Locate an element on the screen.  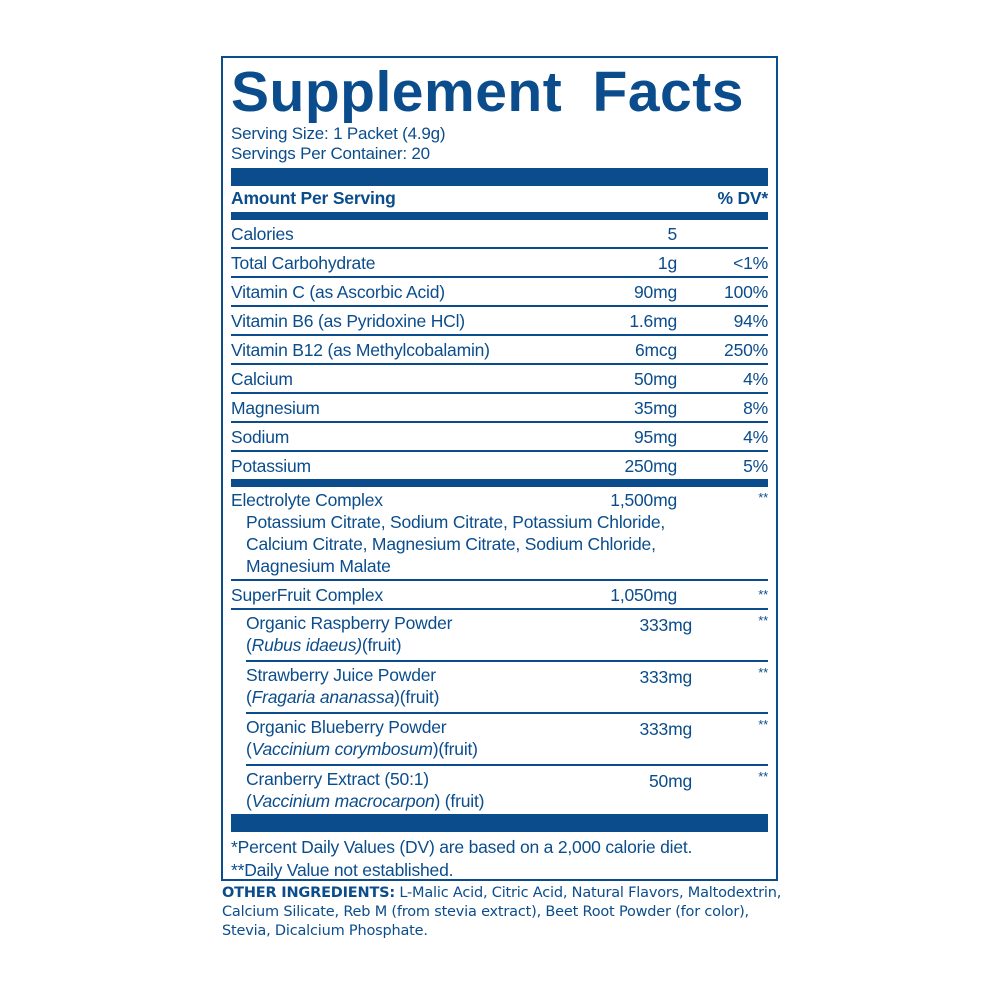
nutrient-amount: 6mcg is located at coordinates (656, 350).